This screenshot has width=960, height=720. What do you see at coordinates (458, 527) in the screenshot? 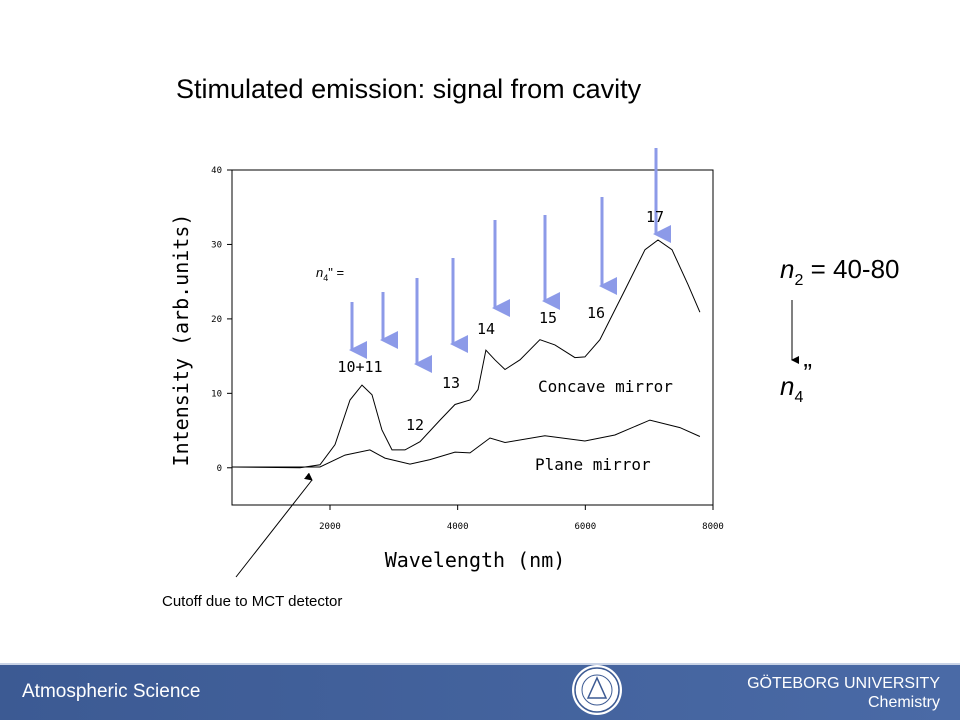
I see `x-tick-label: 4000` at bounding box center [458, 527].